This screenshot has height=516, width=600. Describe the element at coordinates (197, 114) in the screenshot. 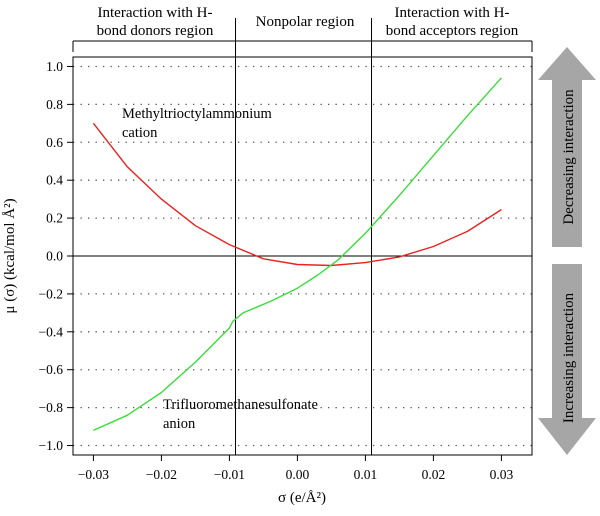

I see `cation-label-line1: Methyltrioctylammonium` at that location.